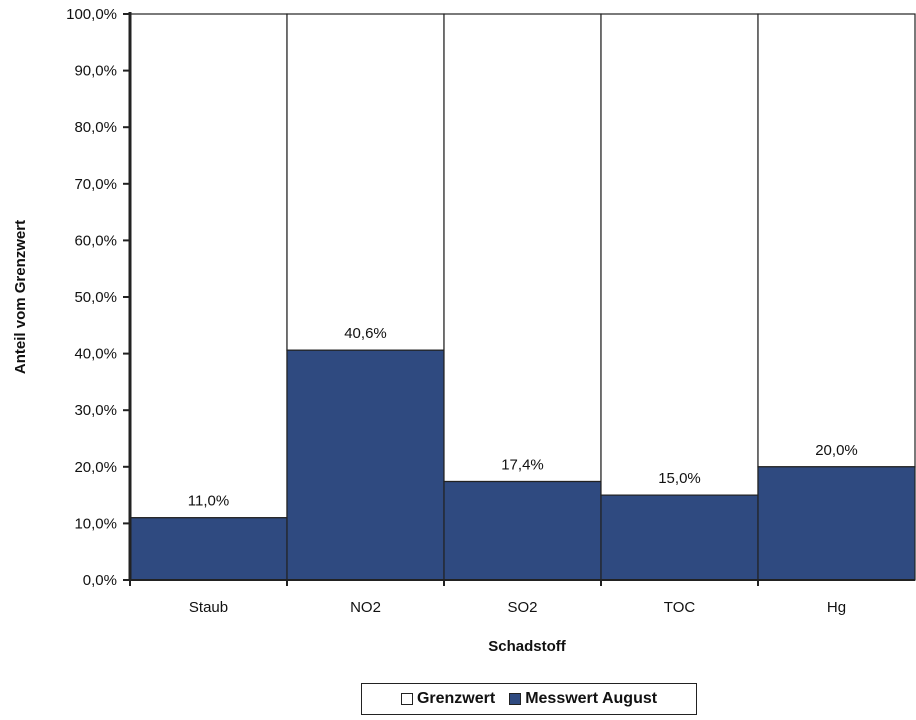 This screenshot has width=916, height=720. Describe the element at coordinates (456, 698) in the screenshot. I see `legend-label-grenzwert: Grenzwert` at that location.